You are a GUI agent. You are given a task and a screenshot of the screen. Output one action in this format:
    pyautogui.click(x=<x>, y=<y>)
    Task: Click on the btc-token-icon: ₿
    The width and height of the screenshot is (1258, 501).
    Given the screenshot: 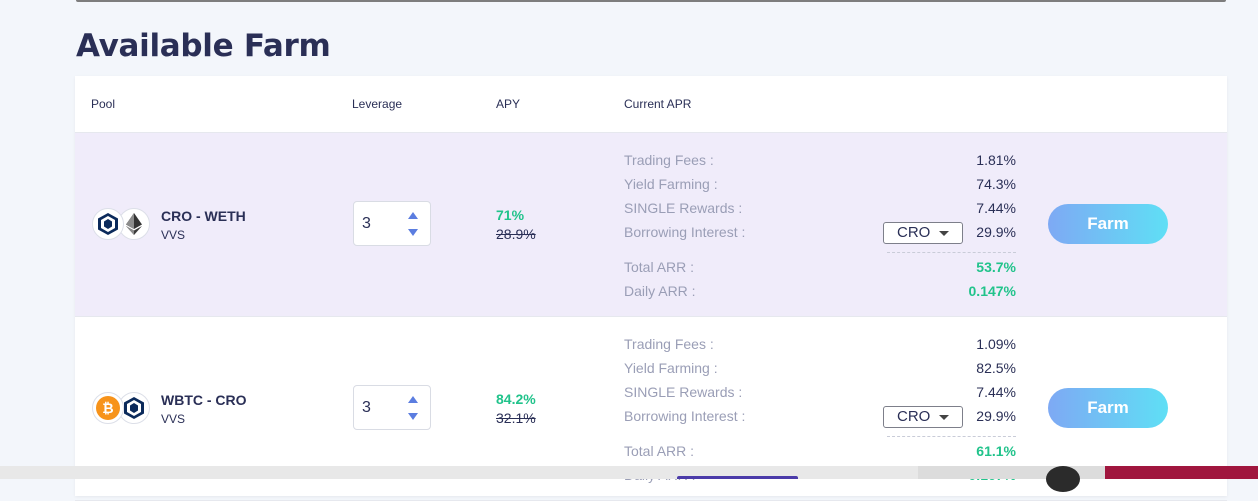 What is the action you would take?
    pyautogui.click(x=108, y=408)
    